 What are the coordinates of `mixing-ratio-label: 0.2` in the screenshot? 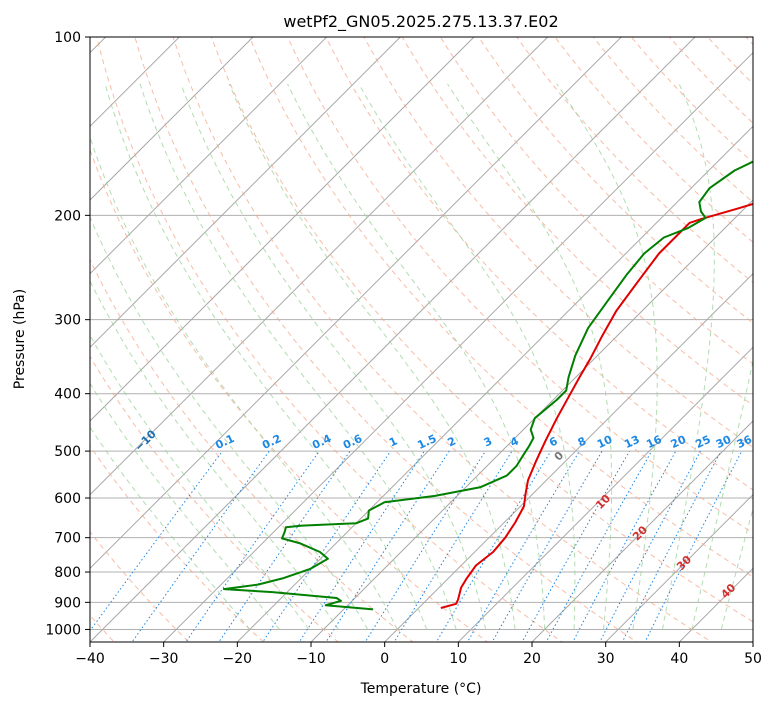 It's located at (271, 442).